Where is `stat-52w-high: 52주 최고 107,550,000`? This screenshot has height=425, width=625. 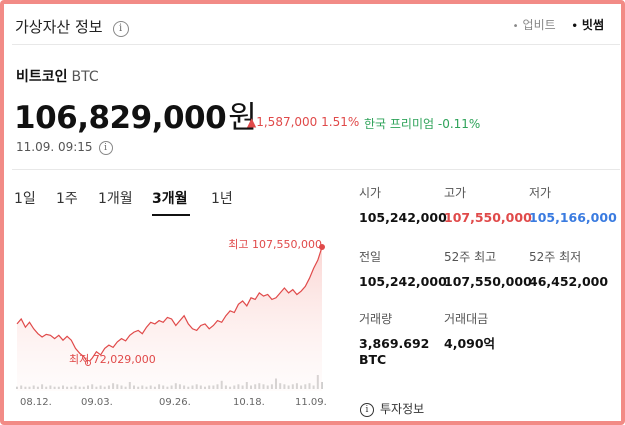 stat-52w-high: 52주 최고 107,550,000 is located at coordinates (488, 269).